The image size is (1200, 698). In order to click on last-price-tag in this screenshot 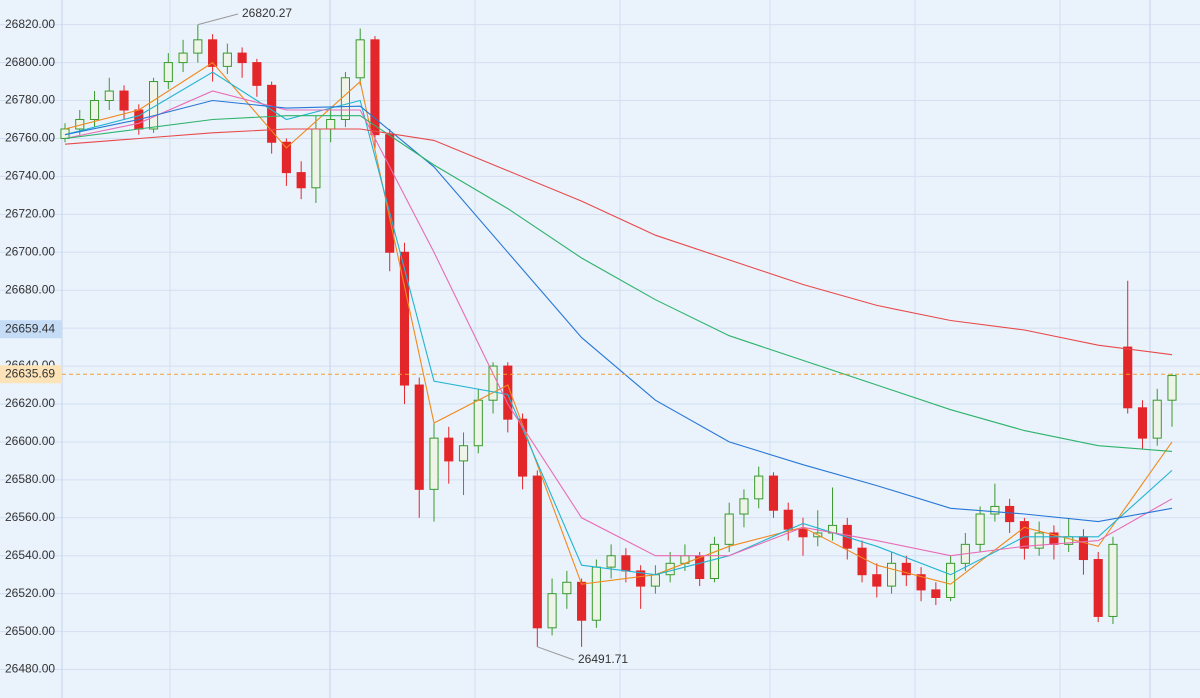, I will do `click(31, 374)`.